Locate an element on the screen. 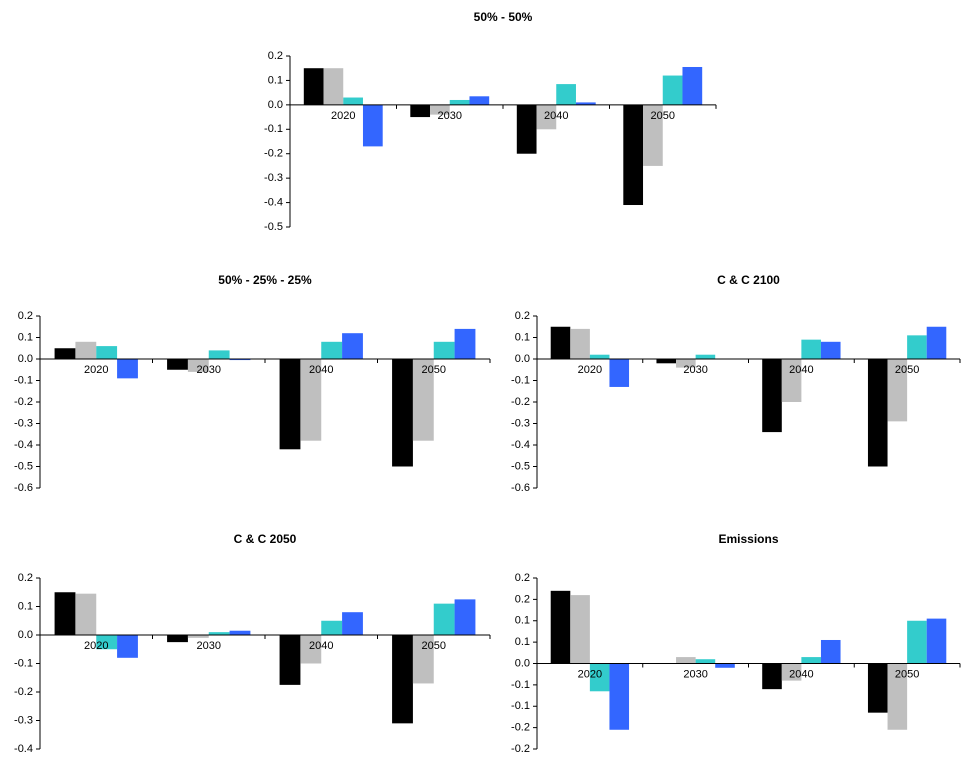 This screenshot has width=964, height=759. chart-title: Emissions is located at coordinates (748, 539).